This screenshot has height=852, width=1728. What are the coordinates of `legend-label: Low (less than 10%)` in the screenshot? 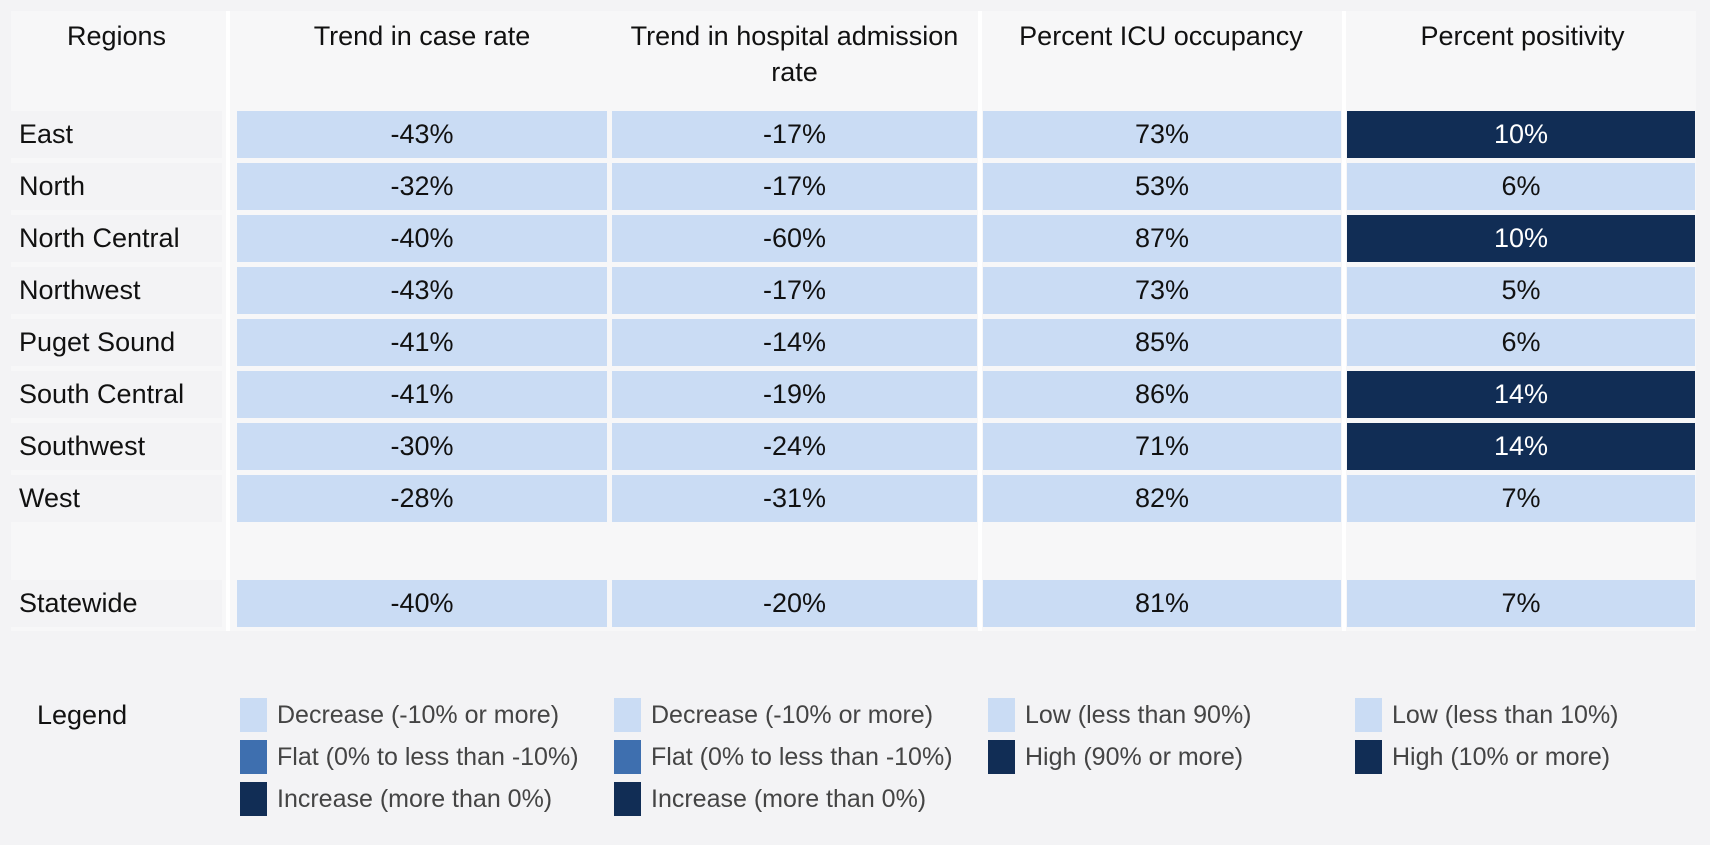 It's located at (1505, 715).